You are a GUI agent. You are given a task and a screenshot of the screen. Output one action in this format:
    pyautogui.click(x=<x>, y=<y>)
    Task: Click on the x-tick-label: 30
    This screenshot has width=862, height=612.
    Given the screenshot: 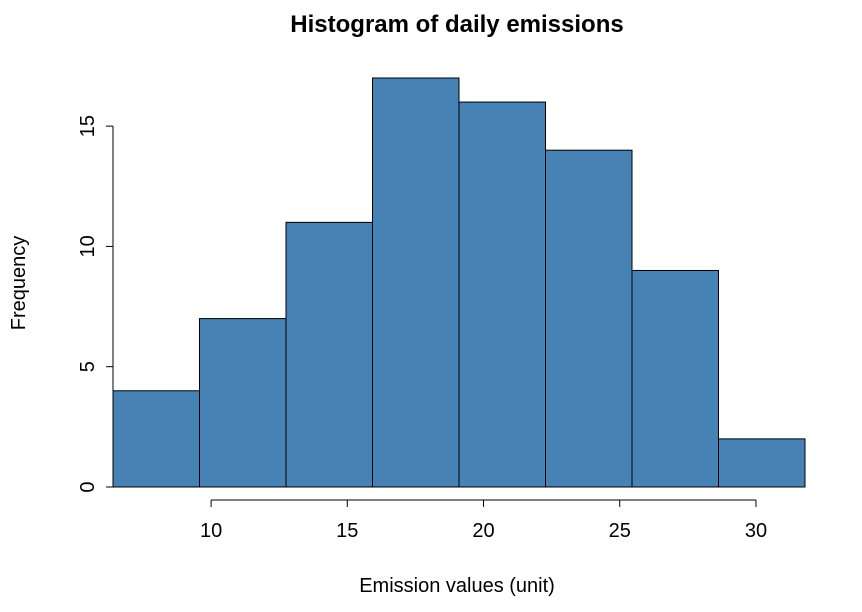 What is the action you would take?
    pyautogui.click(x=756, y=531)
    